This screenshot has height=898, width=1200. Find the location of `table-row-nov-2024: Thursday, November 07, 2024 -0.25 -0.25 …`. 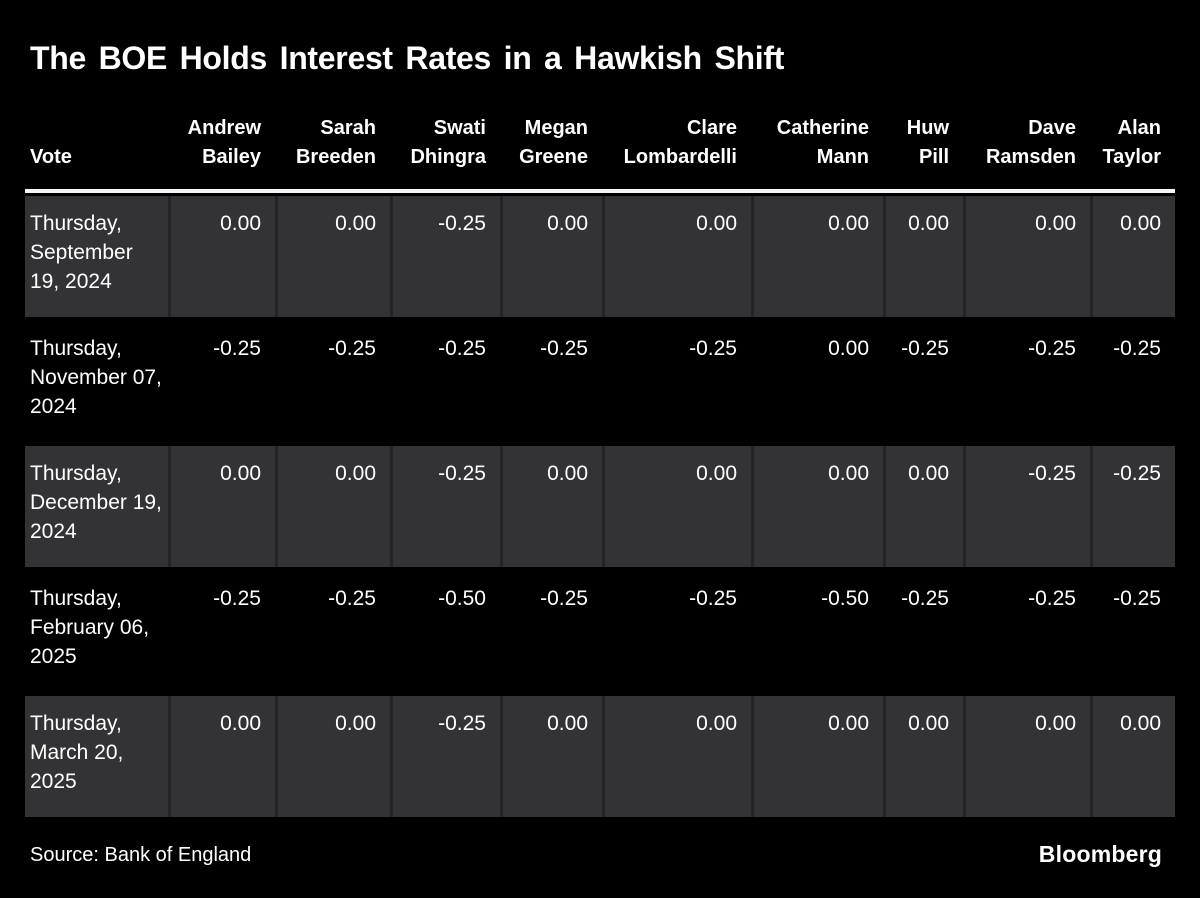

table-row-nov-2024: Thursday, November 07, 2024 -0.25 -0.25 … is located at coordinates (600, 381).